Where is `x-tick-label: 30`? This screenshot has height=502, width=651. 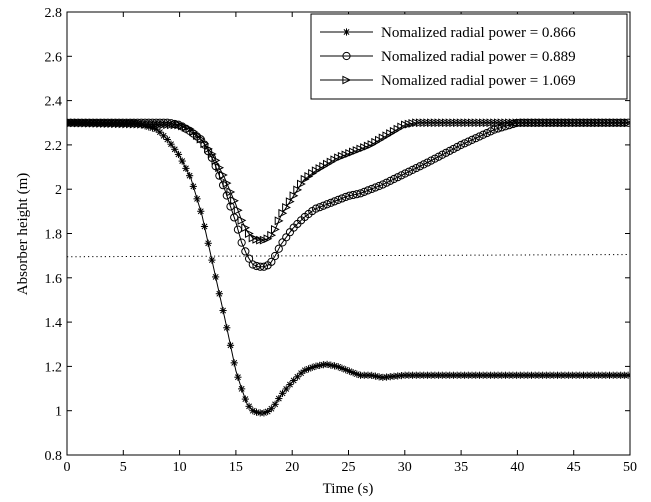
x-tick-label: 30 is located at coordinates (405, 467).